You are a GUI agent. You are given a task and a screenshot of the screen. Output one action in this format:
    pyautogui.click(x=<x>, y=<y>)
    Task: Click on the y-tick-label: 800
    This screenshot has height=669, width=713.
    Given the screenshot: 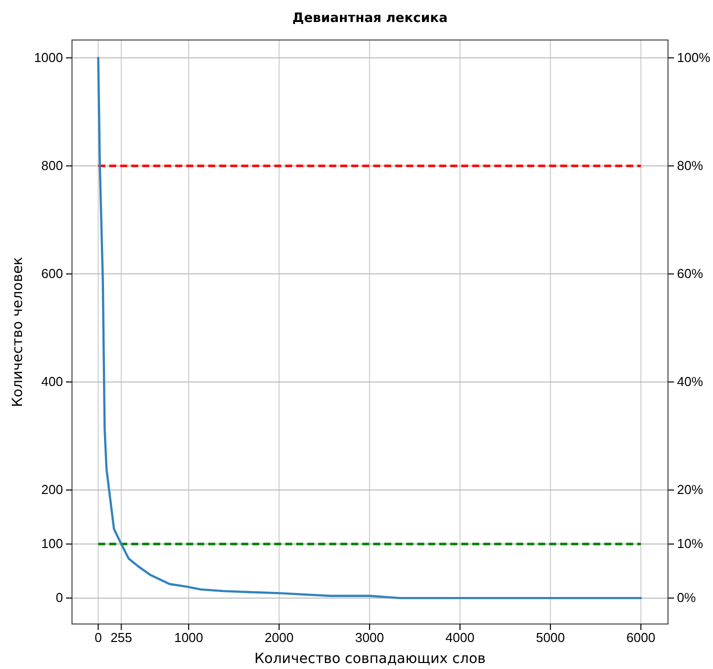 What is the action you would take?
    pyautogui.click(x=52, y=166)
    